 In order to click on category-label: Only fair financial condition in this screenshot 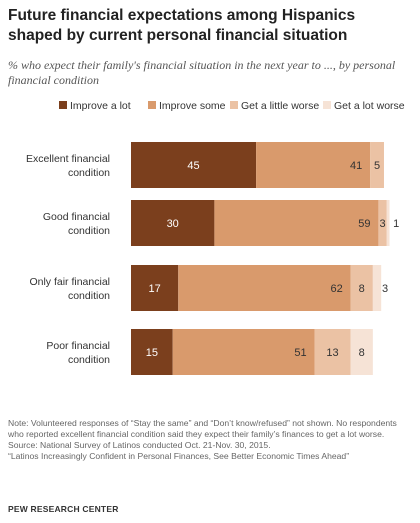, I will do `click(69, 289)`.